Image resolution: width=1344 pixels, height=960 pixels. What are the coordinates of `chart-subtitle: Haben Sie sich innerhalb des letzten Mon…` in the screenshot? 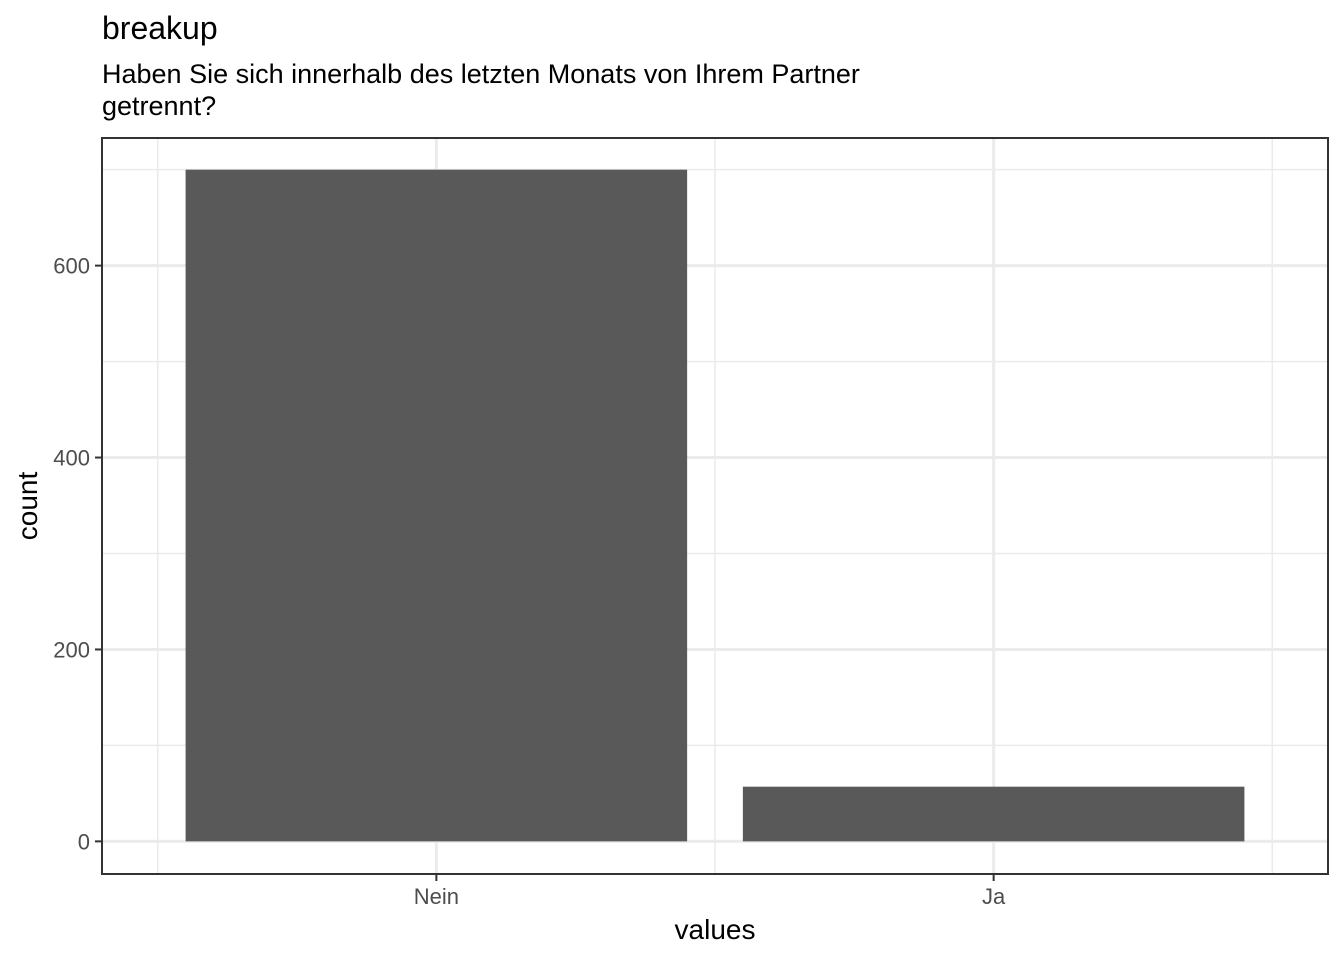 It's located at (481, 90).